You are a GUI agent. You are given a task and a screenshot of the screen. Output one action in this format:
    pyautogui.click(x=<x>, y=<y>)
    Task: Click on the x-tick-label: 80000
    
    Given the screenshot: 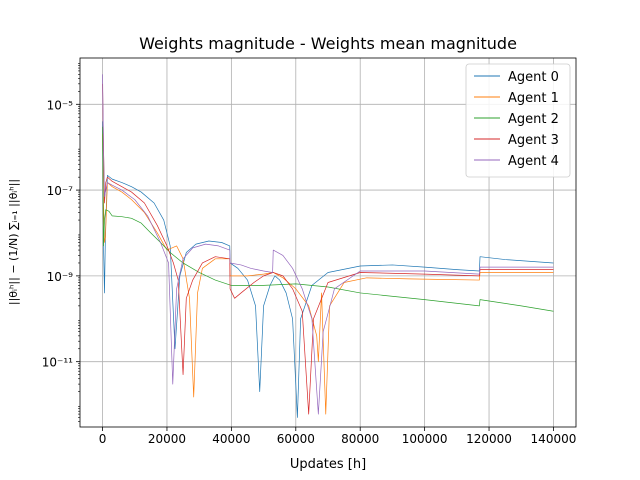 What is the action you would take?
    pyautogui.click(x=360, y=439)
    